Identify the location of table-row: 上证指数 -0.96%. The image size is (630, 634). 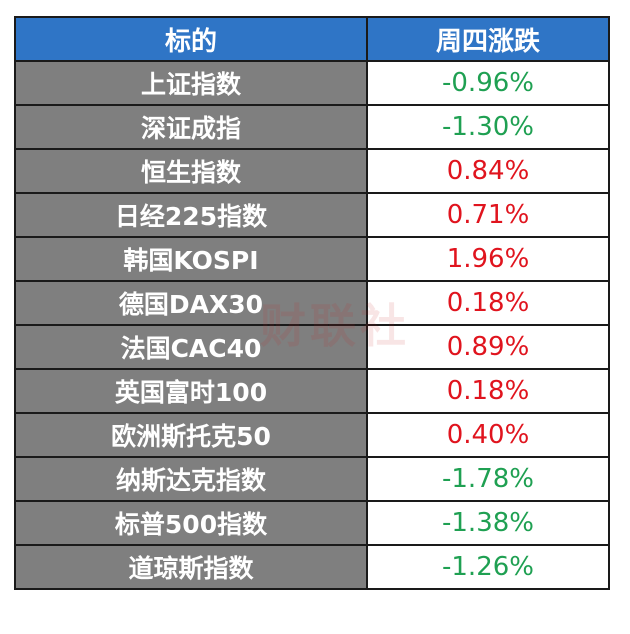
(312, 83).